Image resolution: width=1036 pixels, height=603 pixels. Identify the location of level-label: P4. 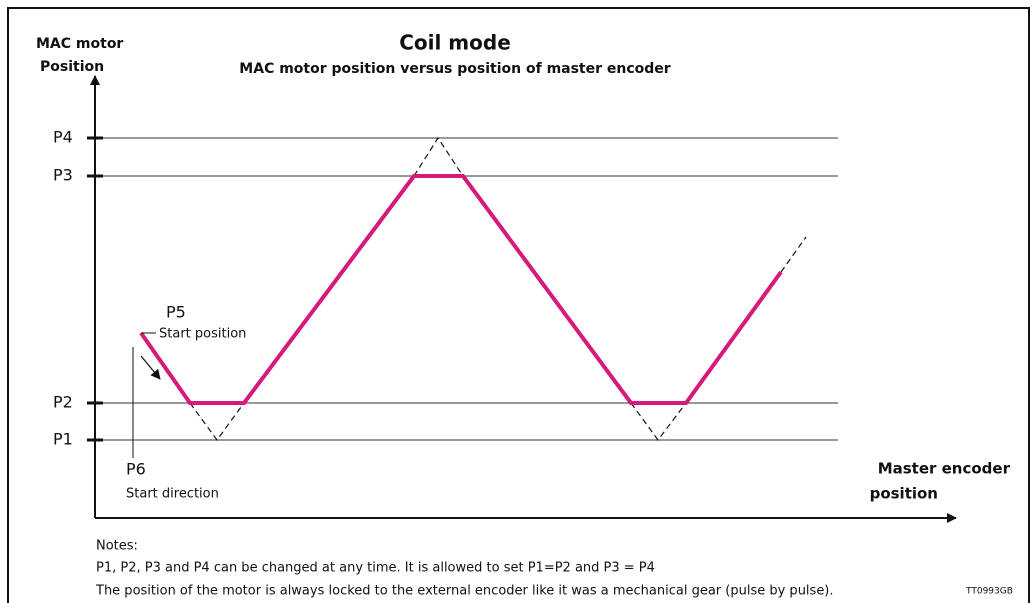
(63, 137).